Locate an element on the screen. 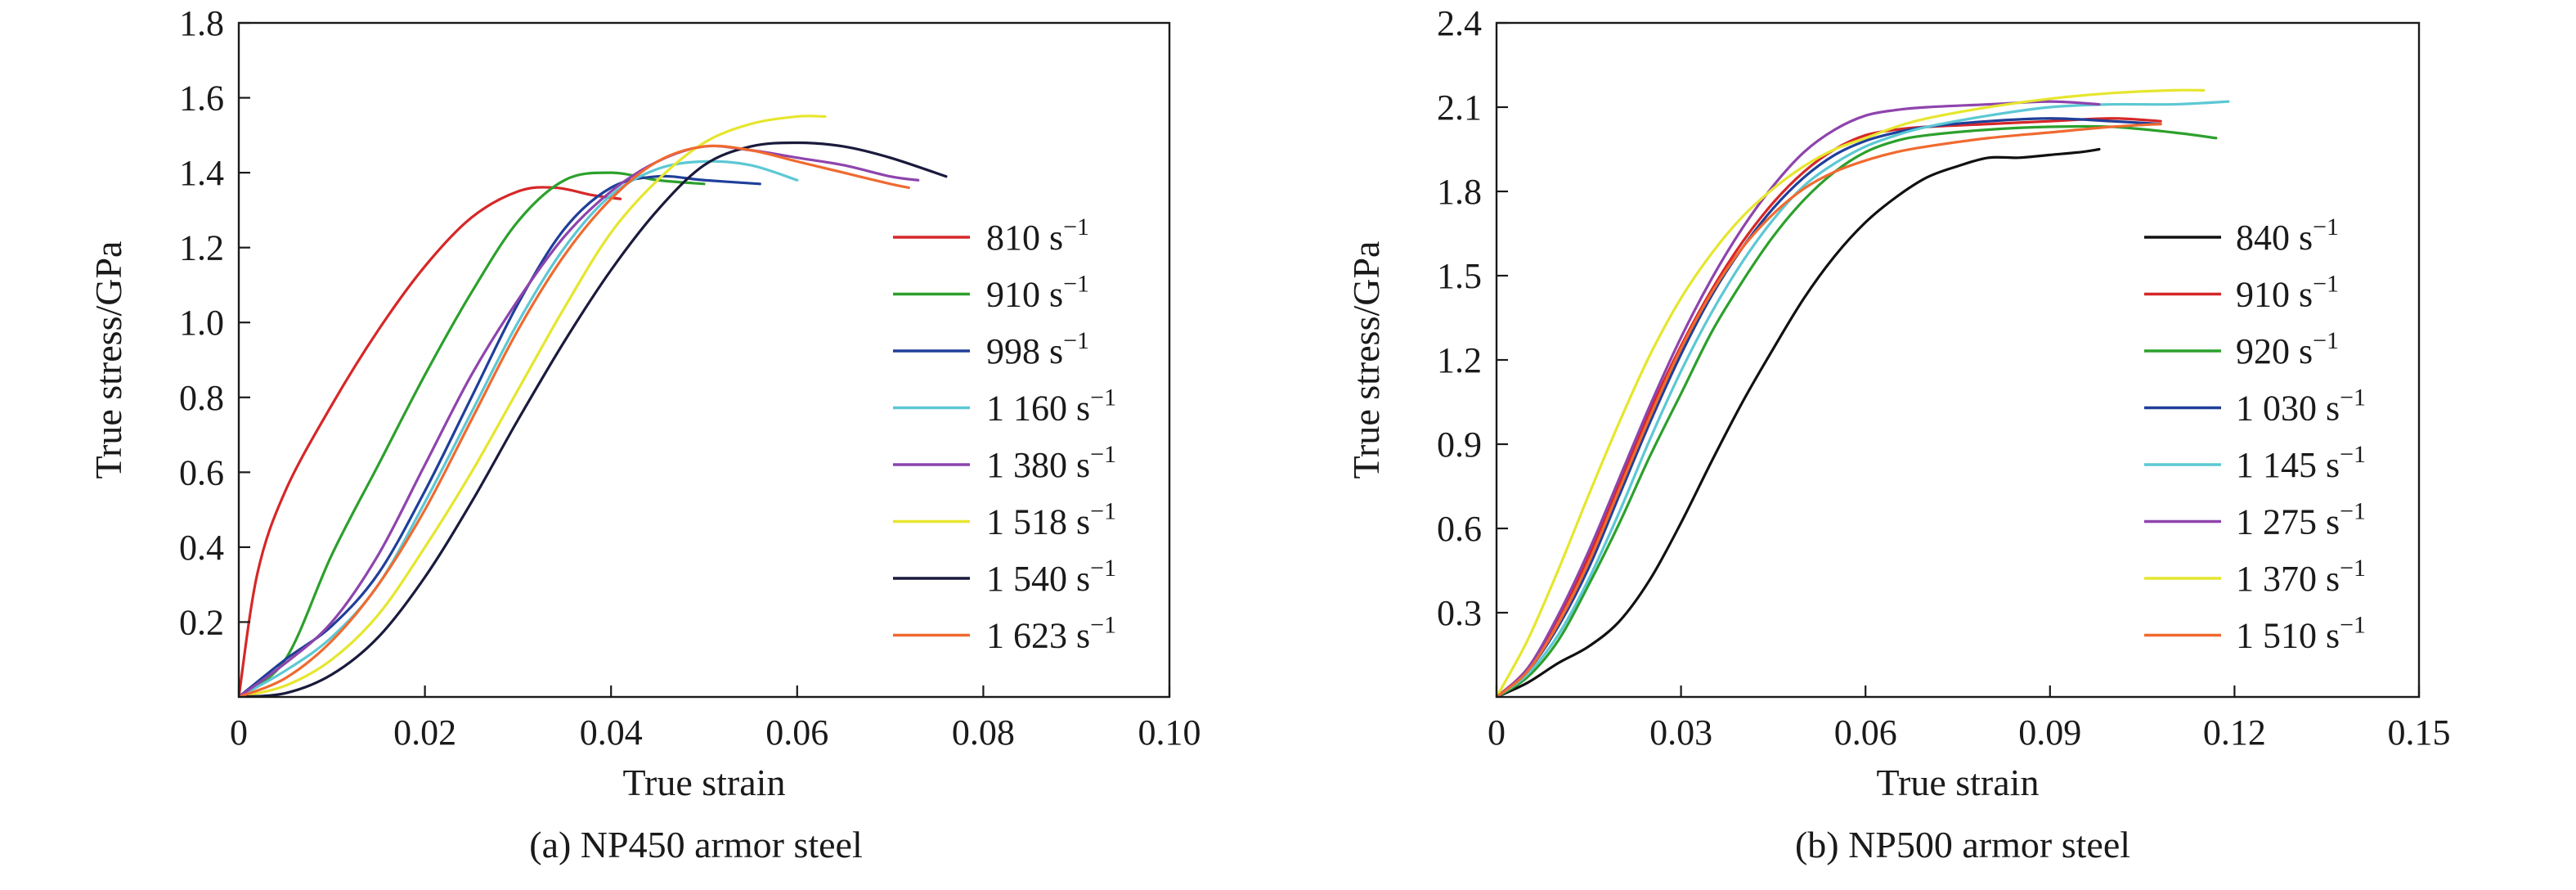 The width and height of the screenshot is (2576, 890). legend-rate-value: 1 145 is located at coordinates (2276, 465).